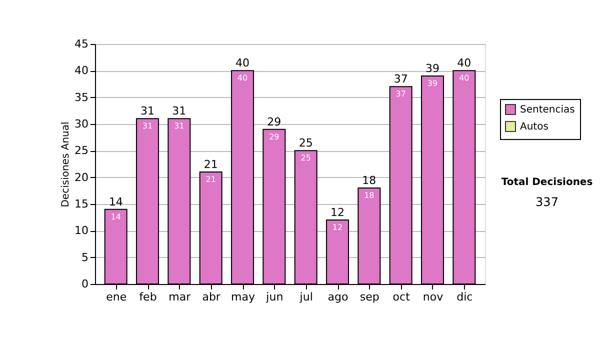 The width and height of the screenshot is (600, 340). Describe the element at coordinates (547, 110) in the screenshot. I see `legend-label: Sentencias` at that location.